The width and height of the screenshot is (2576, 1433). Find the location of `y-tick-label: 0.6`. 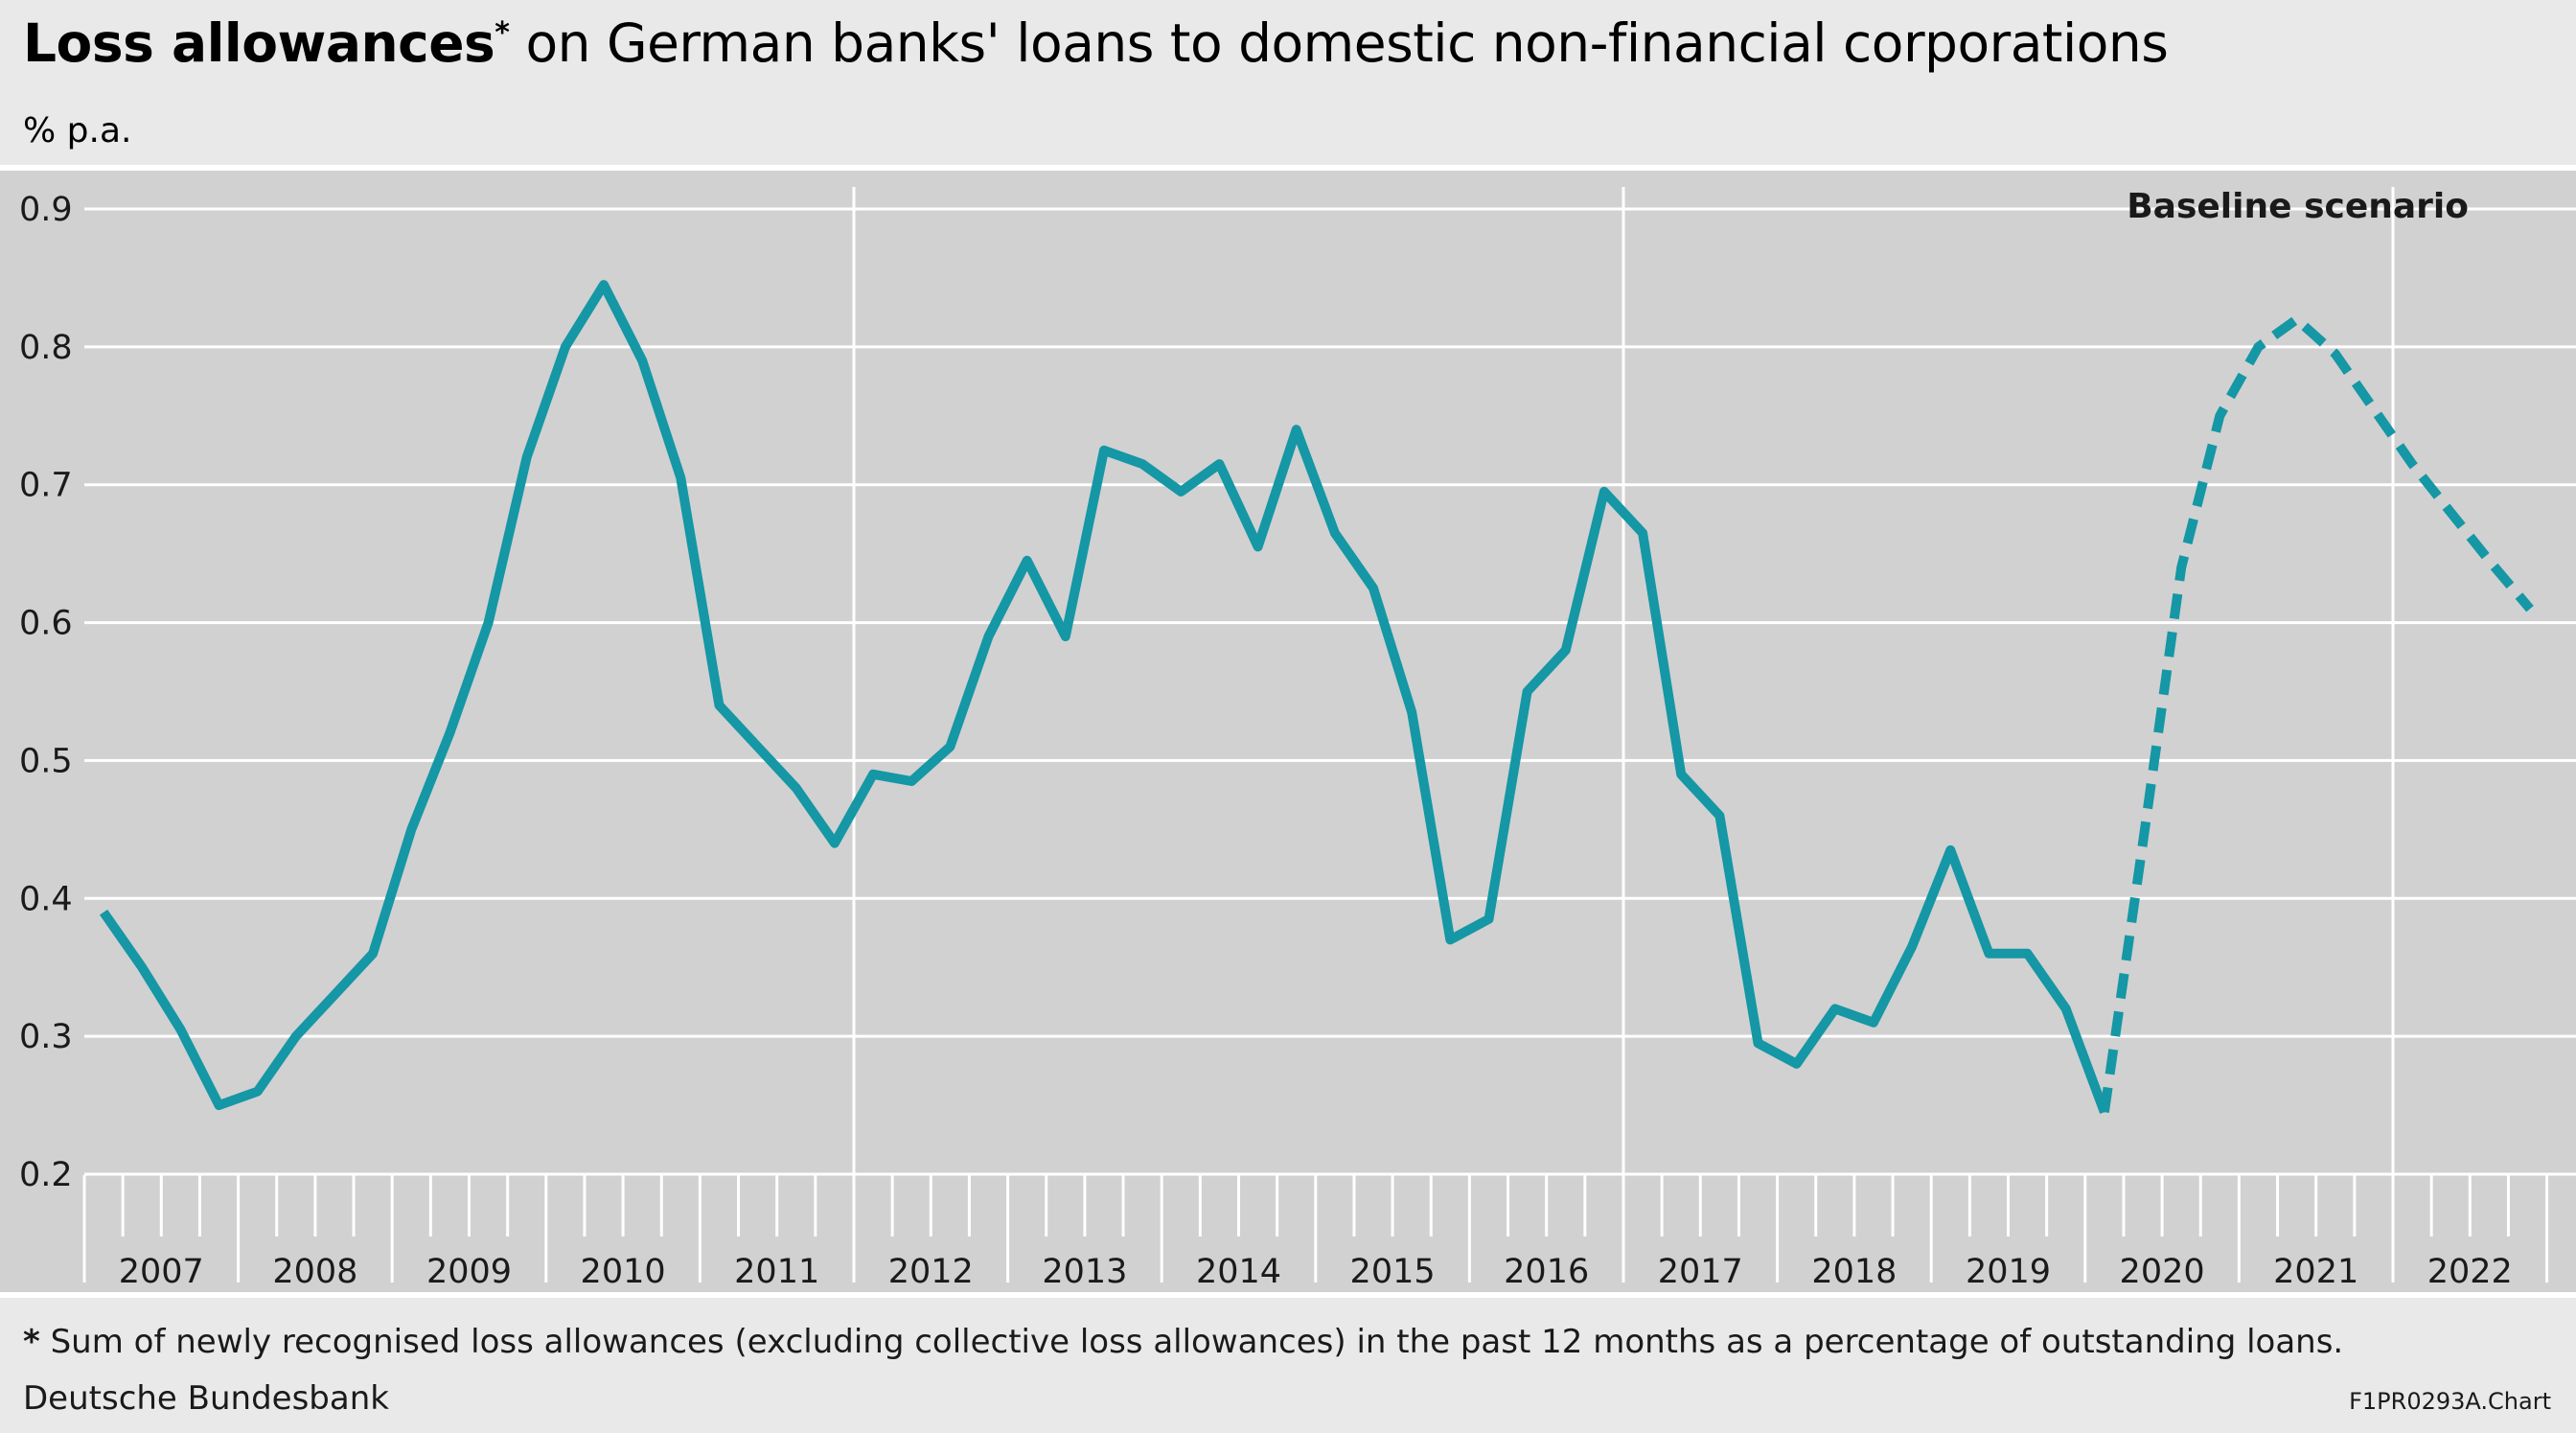

y-tick-label: 0.6 is located at coordinates (46, 624).